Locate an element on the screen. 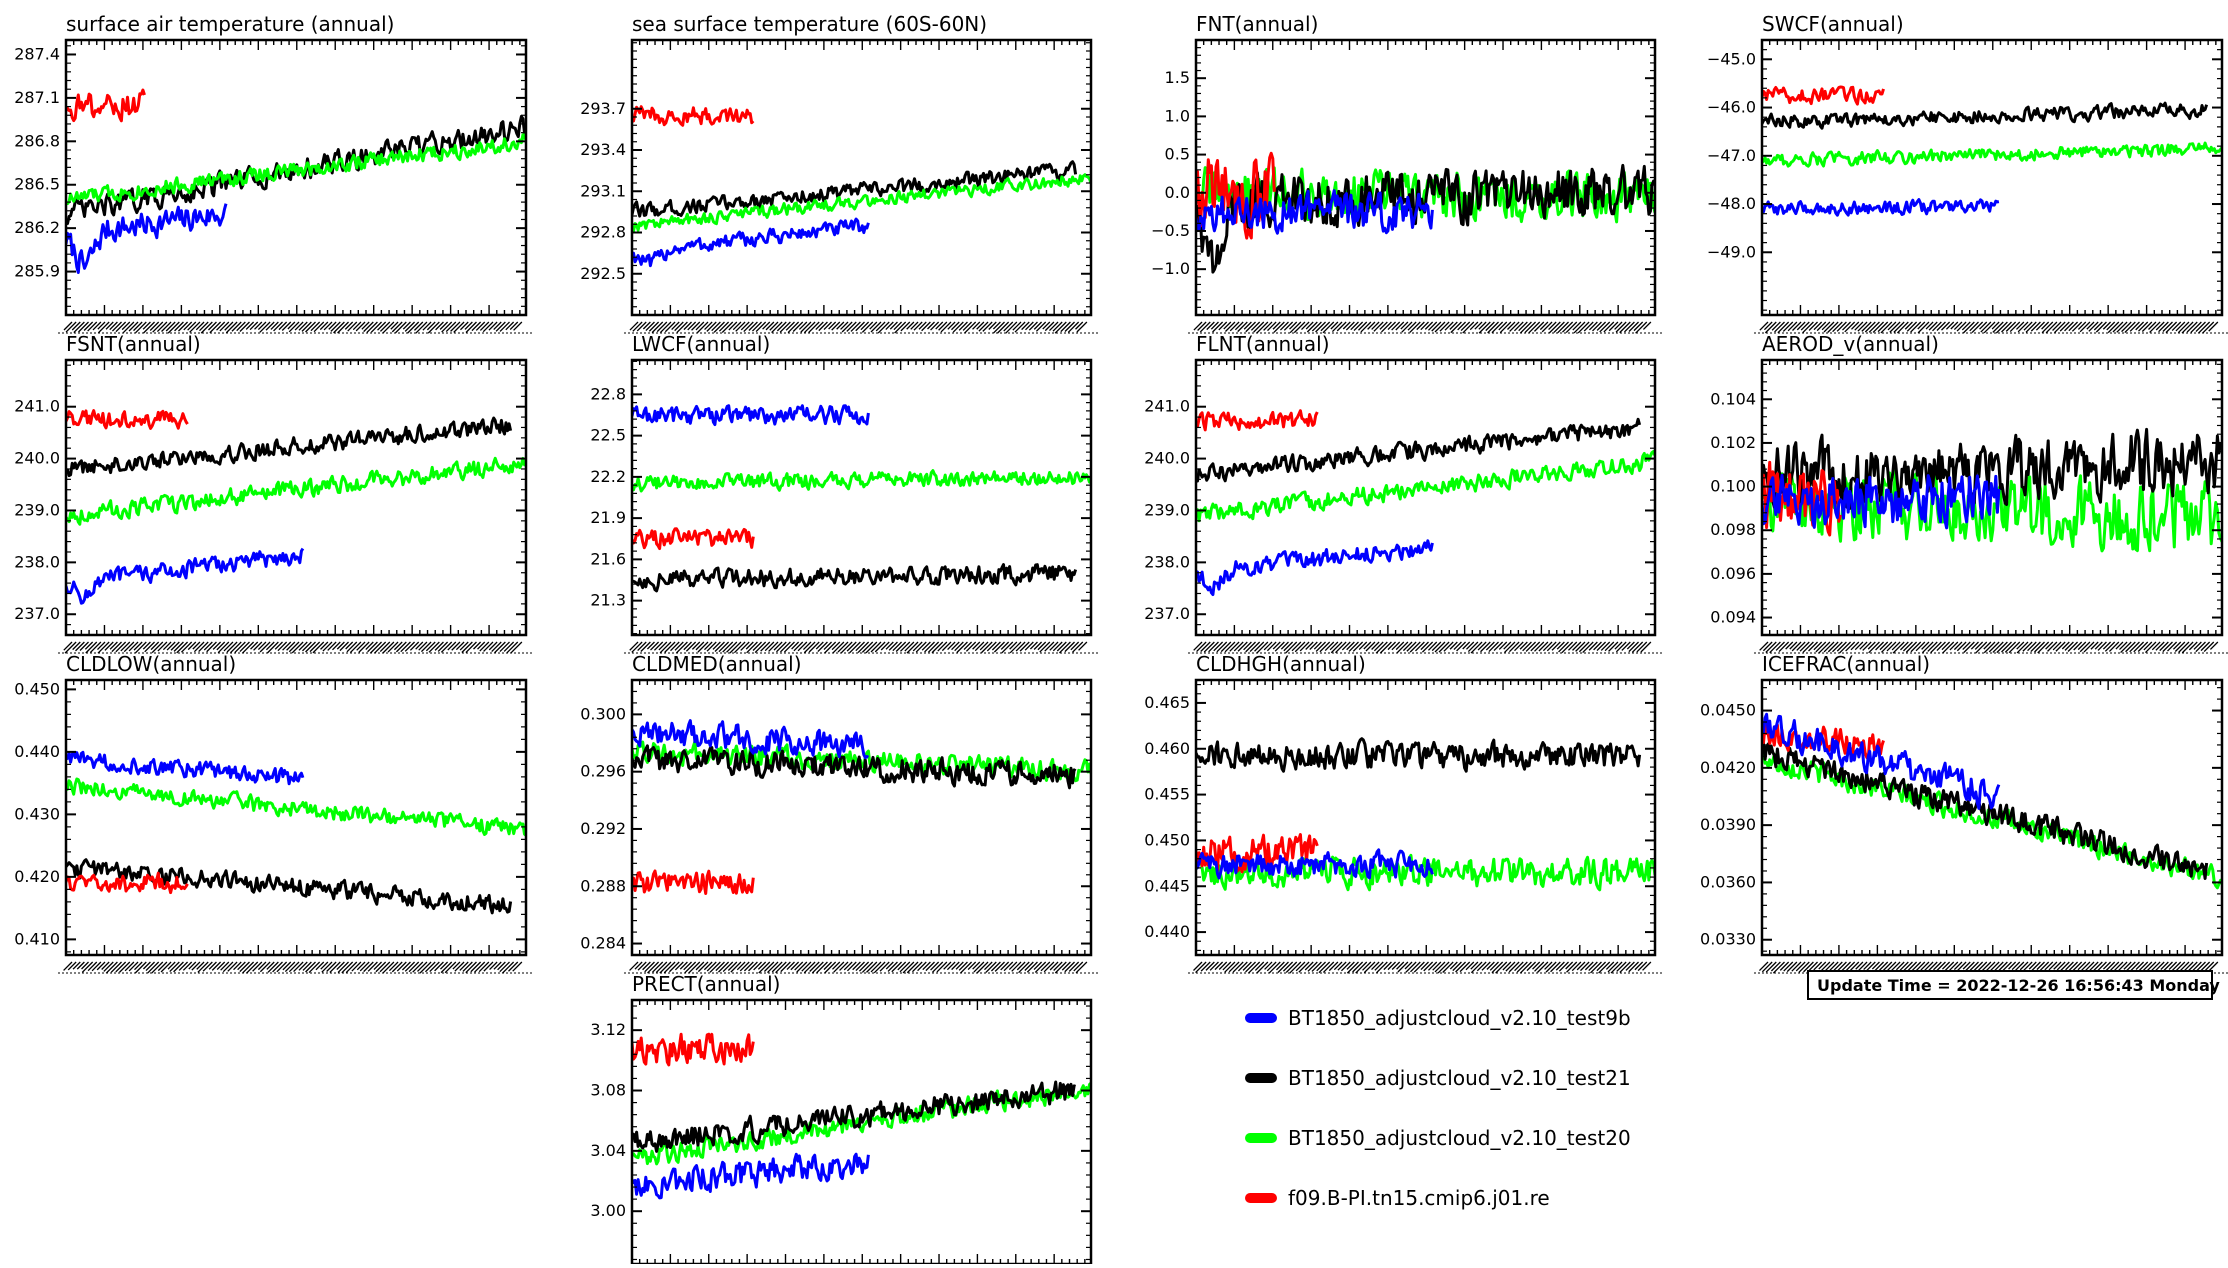 The width and height of the screenshot is (2228, 1268). panel-title: AEROD_v(annual) is located at coordinates (1850, 344).